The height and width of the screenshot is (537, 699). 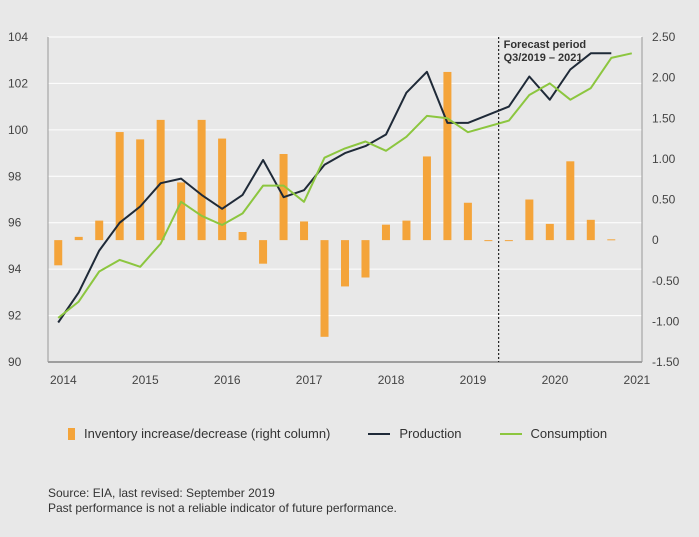 What do you see at coordinates (666, 321) in the screenshot?
I see `right-tick-label: -1.00` at bounding box center [666, 321].